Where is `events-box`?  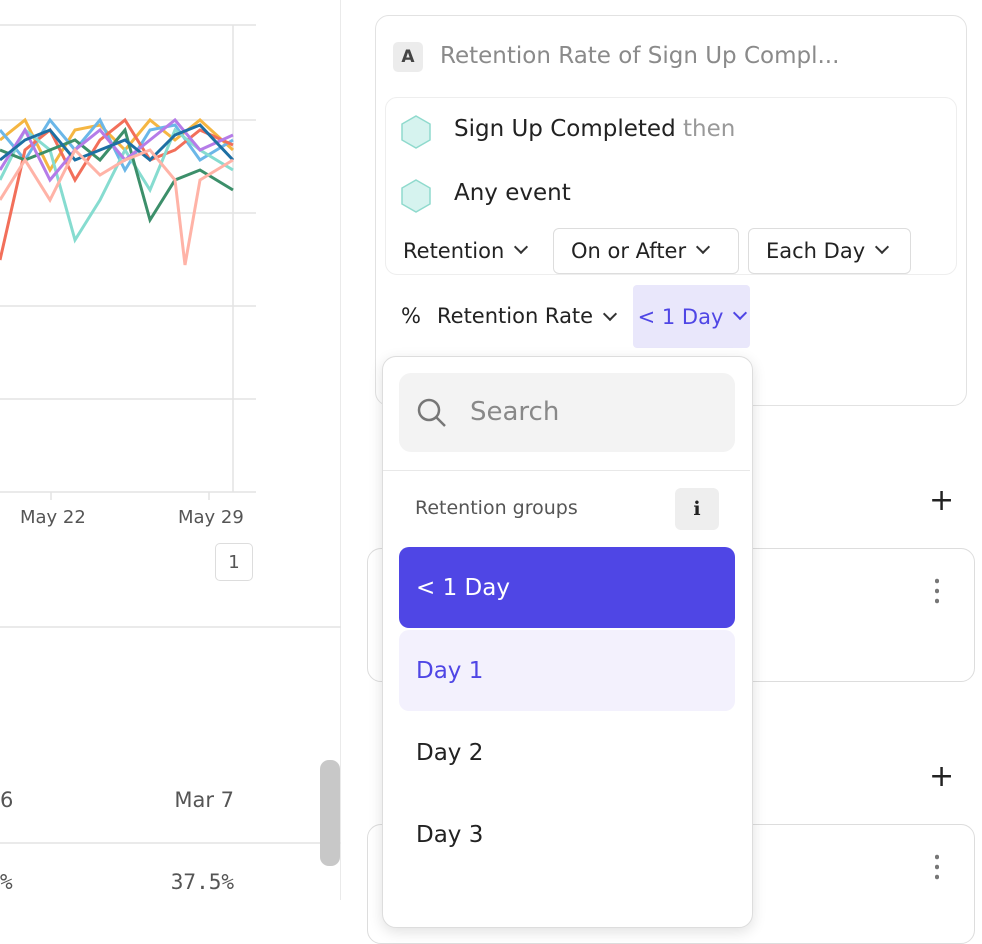
events-box is located at coordinates (671, 186).